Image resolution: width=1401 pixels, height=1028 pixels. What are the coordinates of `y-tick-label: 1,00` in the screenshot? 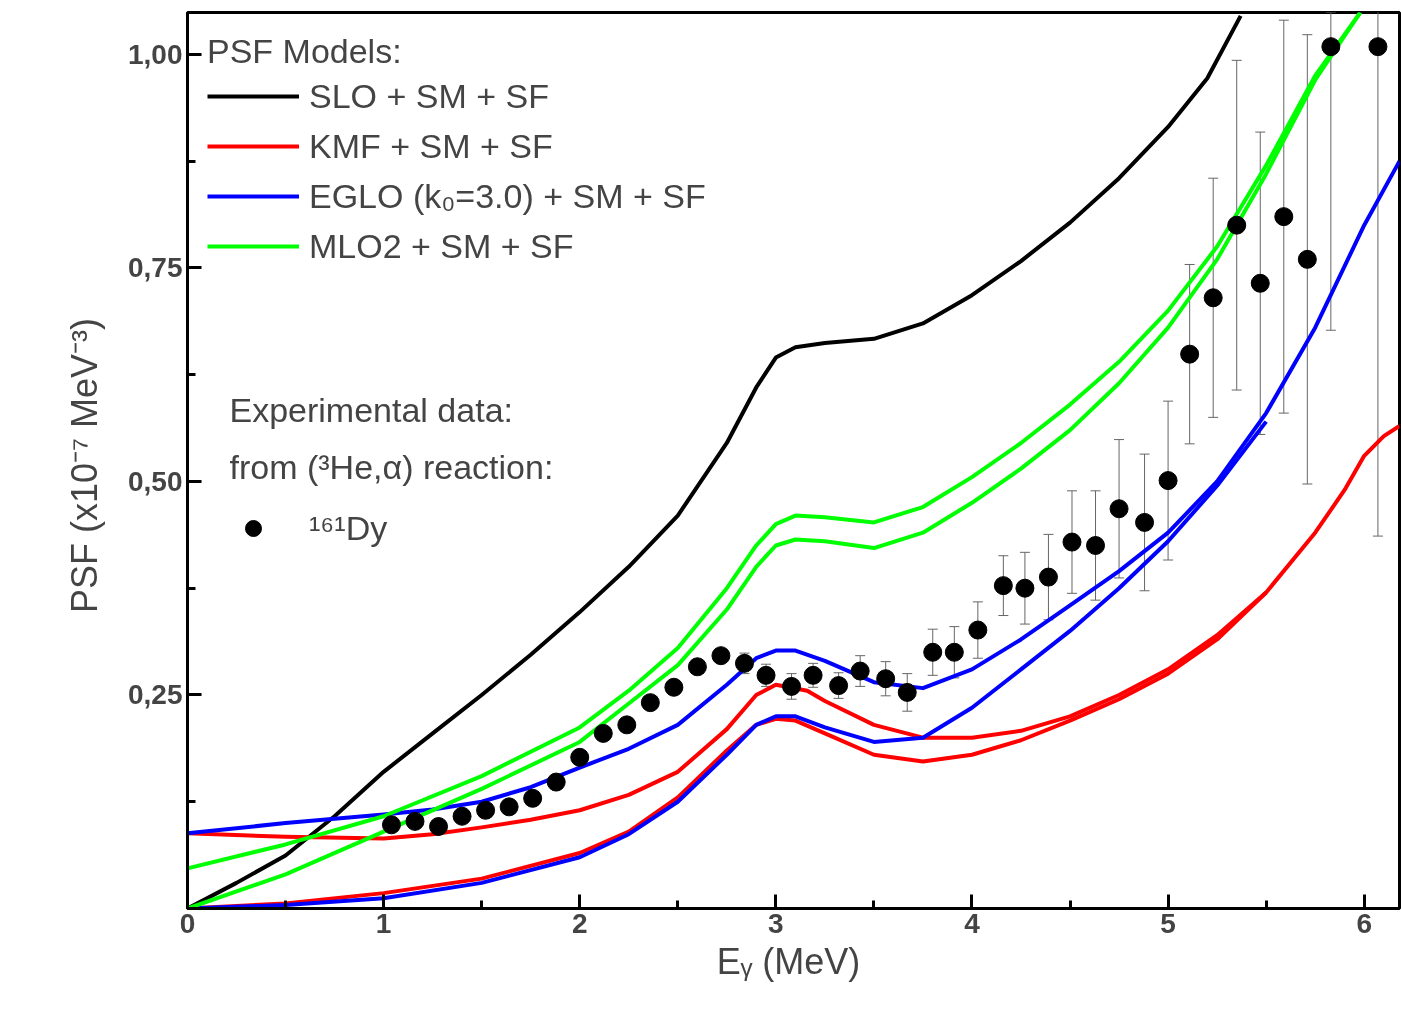 It's located at (155, 54).